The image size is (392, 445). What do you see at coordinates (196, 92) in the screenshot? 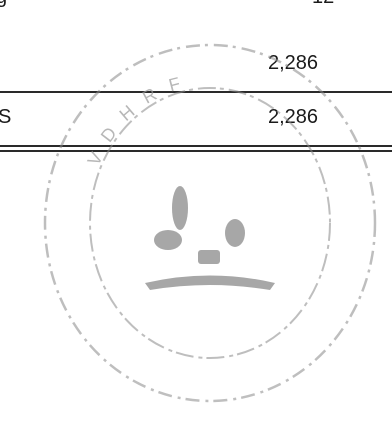
I see `single-rule-divider` at bounding box center [196, 92].